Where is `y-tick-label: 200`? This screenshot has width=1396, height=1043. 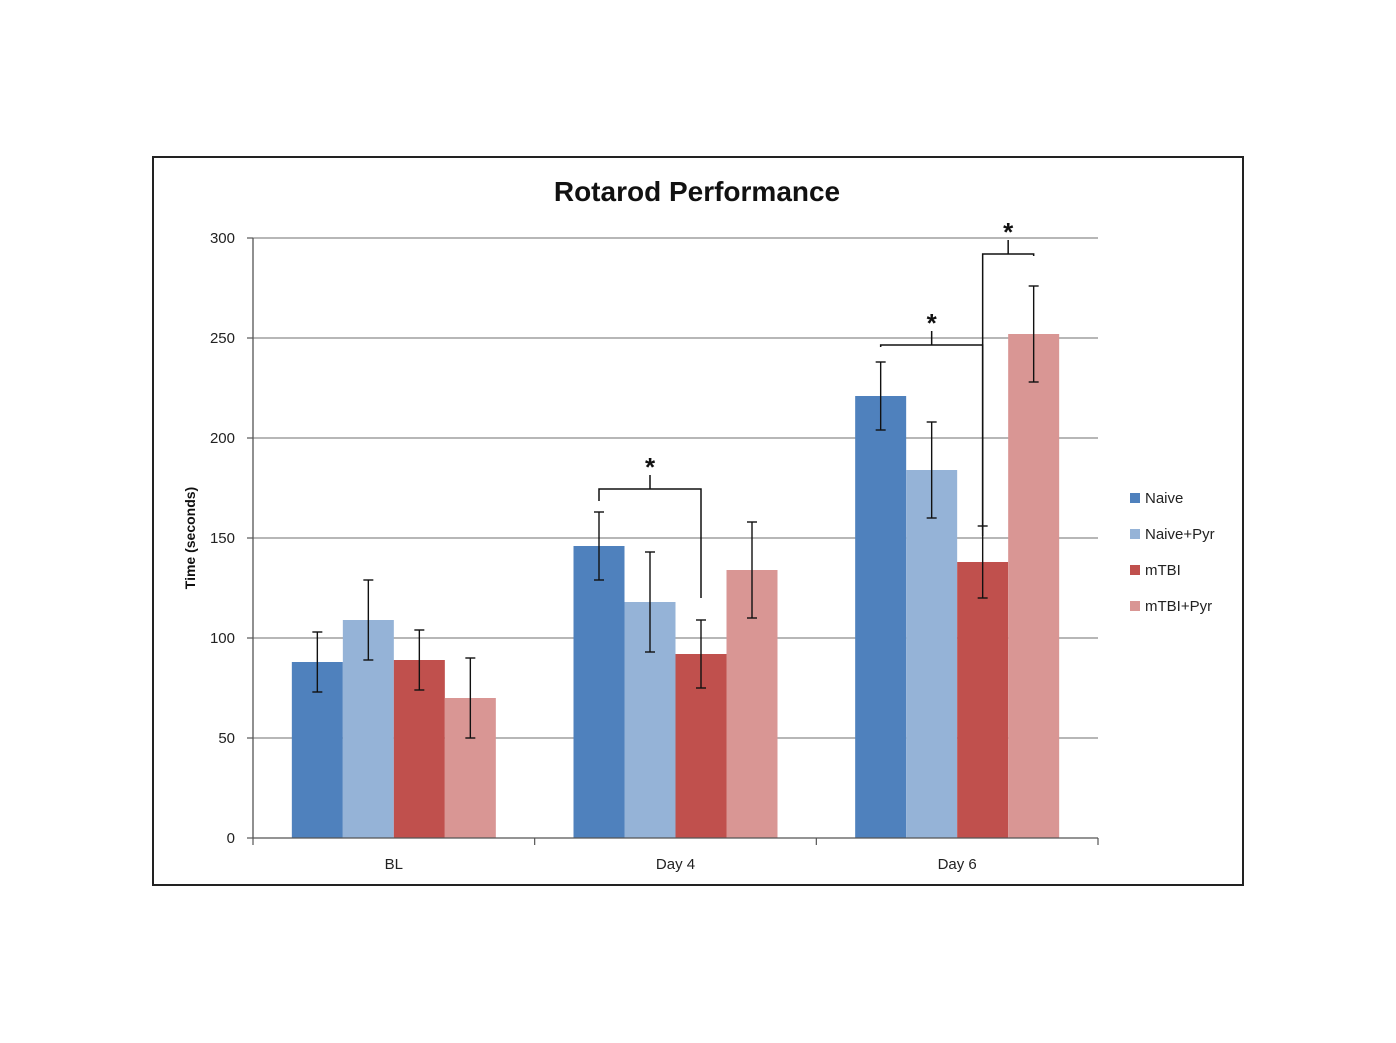 y-tick-label: 200 is located at coordinates (222, 438).